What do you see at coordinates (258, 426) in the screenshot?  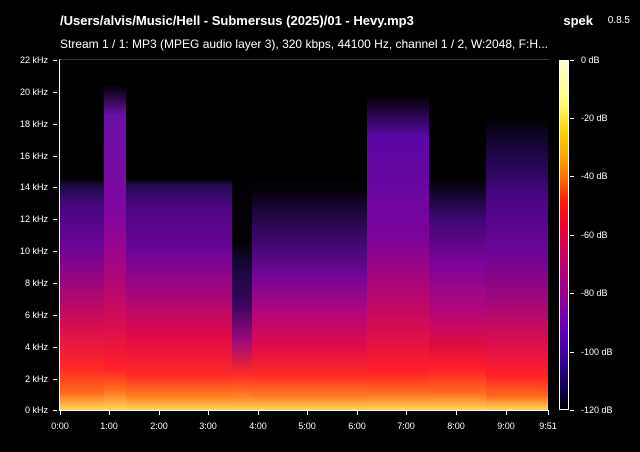 I see `time-label: 4:00` at bounding box center [258, 426].